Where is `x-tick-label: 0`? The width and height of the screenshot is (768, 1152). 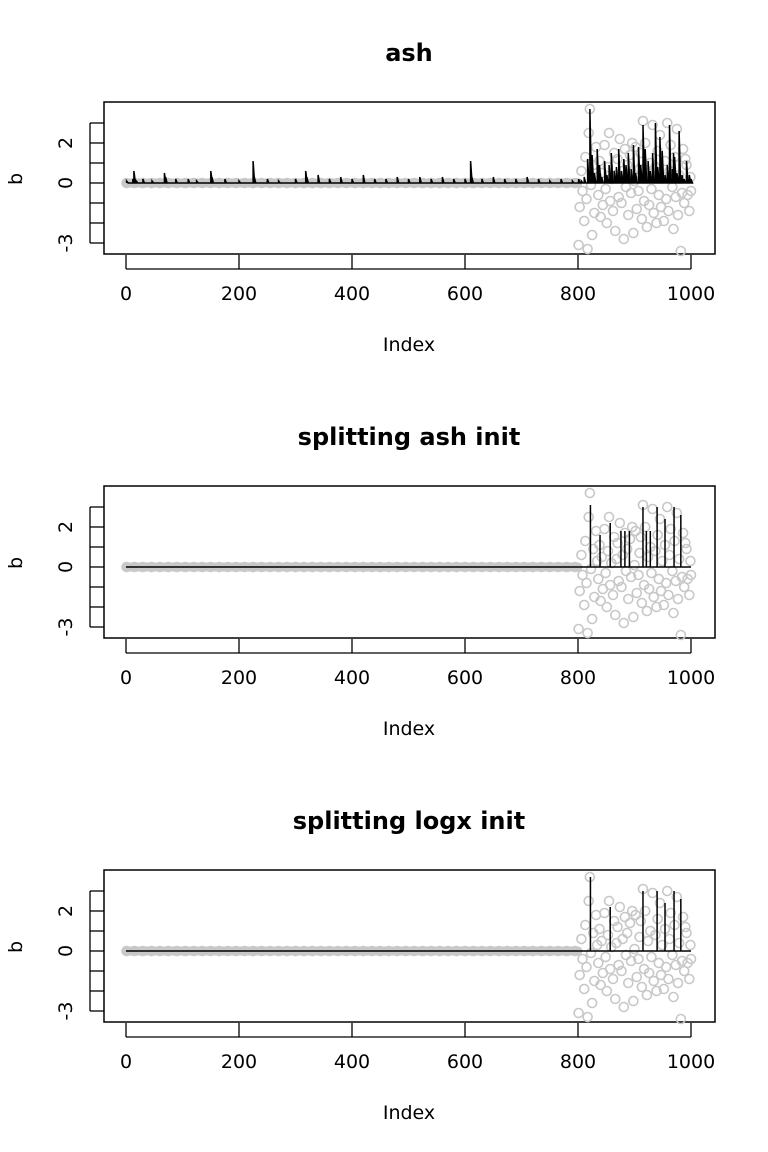 x-tick-label: 0 is located at coordinates (126, 1062).